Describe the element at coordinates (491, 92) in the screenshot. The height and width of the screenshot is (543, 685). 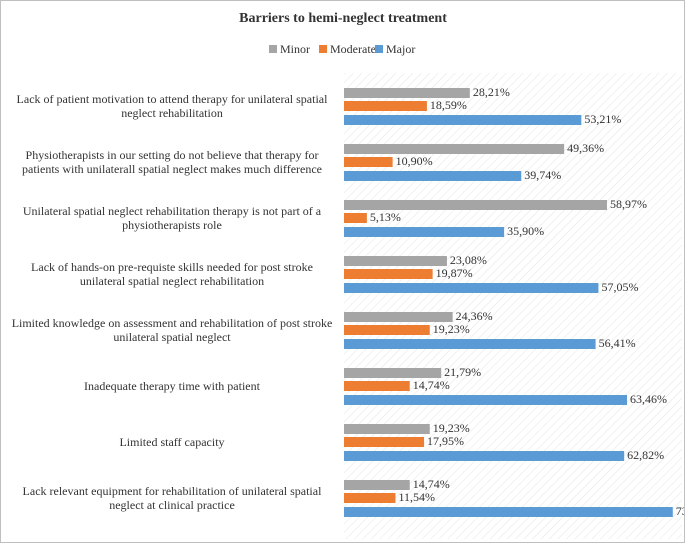
I see `value-label: 28,21%` at that location.